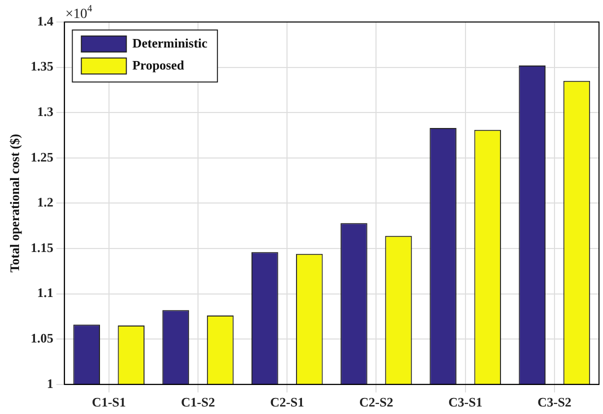 This screenshot has width=603, height=414. What do you see at coordinates (42, 156) in the screenshot?
I see `y-tick-label: 1.25` at bounding box center [42, 156].